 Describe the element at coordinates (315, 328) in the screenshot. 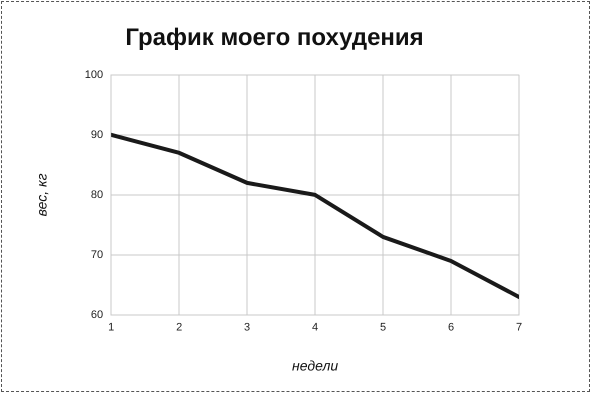

I see `x-tick-label: 4` at that location.